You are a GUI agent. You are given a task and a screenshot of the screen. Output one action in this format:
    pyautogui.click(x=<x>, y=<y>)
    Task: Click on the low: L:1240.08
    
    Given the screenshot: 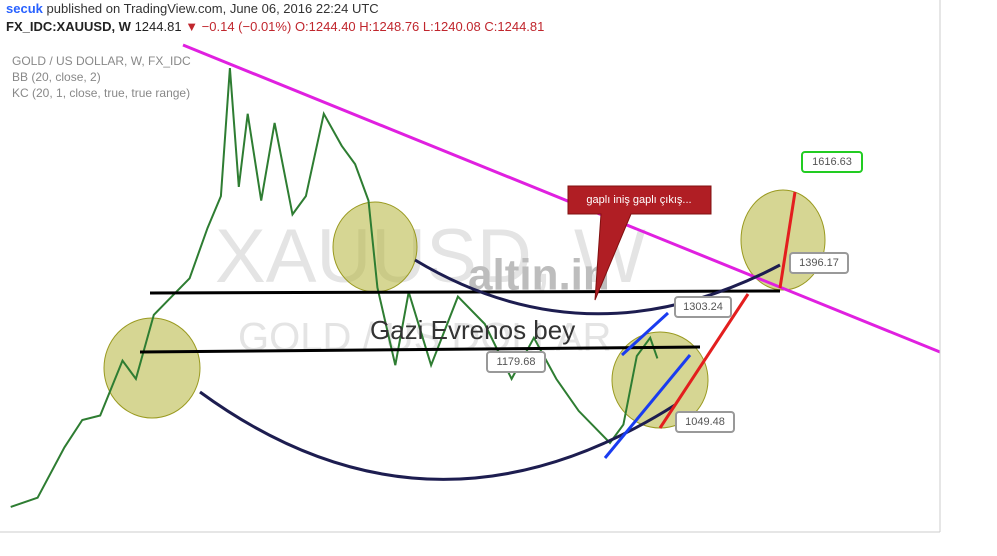 What is the action you would take?
    pyautogui.click(x=452, y=26)
    